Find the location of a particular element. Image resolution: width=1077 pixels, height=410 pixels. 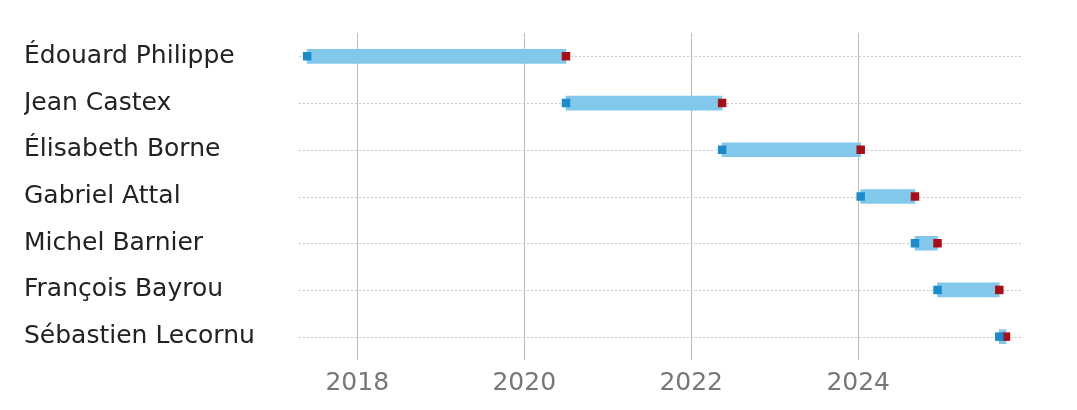

x-tick-label: 2018 is located at coordinates (357, 381).